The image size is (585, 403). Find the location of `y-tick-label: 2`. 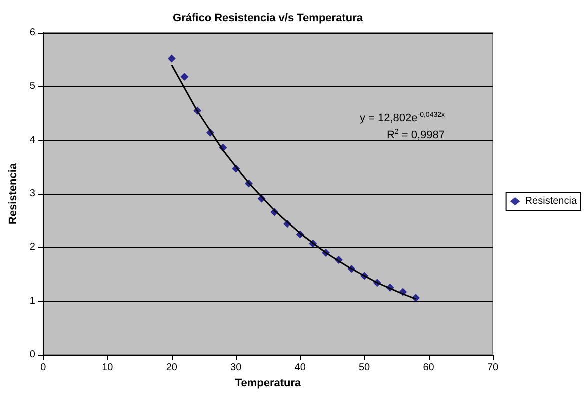

y-tick-label: 2 is located at coordinates (33, 248).